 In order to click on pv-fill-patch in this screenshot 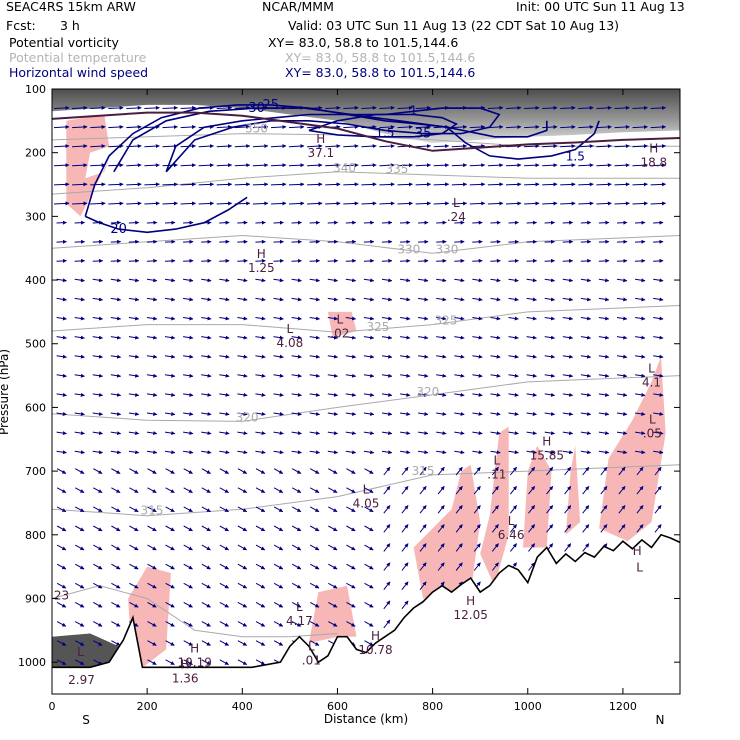, I will do `click(632, 449)`.